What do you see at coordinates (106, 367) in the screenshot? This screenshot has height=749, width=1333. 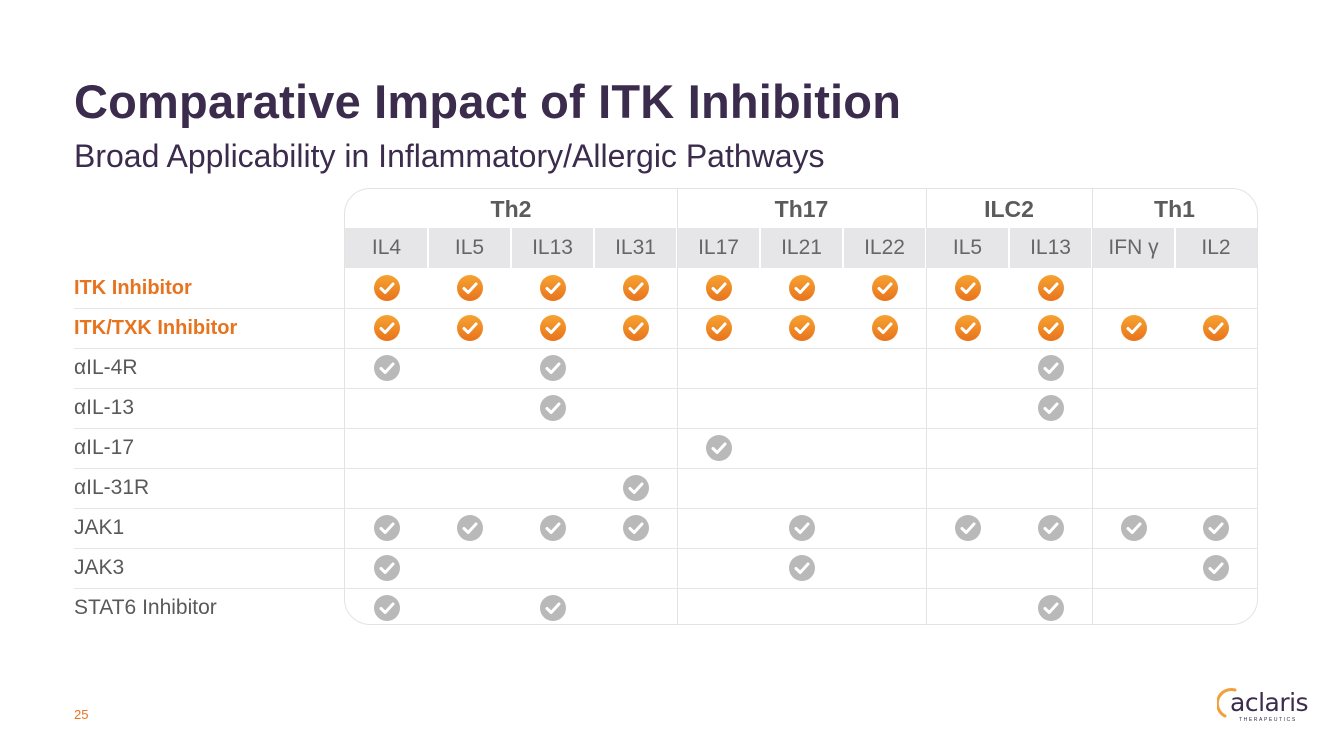 I see `row-label: αIL-4R` at bounding box center [106, 367].